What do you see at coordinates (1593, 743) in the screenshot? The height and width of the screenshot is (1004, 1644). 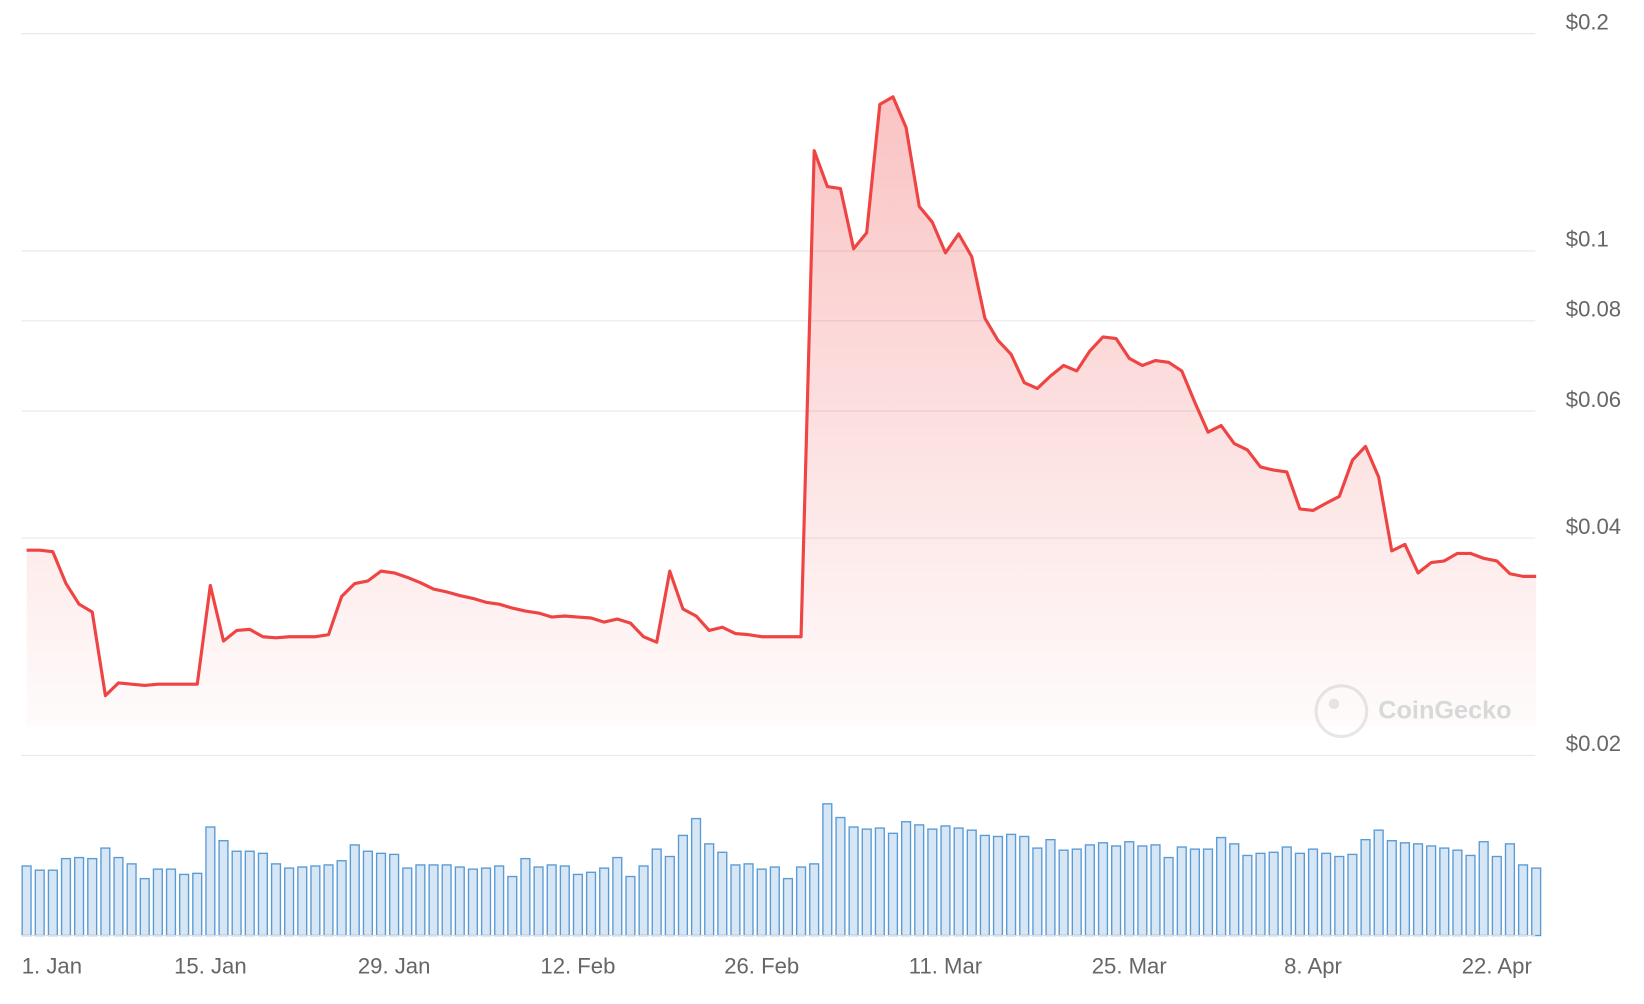 I see `y-tick-label: $0.02` at bounding box center [1593, 743].